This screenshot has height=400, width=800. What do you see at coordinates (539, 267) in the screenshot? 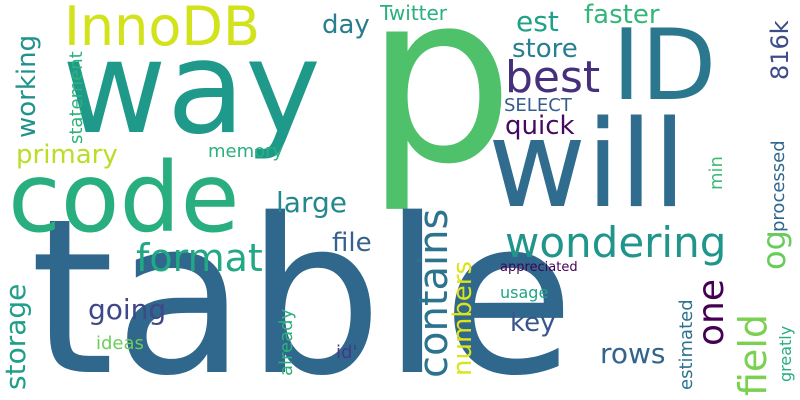
I see `word-appreciated: appreciated` at bounding box center [539, 267].